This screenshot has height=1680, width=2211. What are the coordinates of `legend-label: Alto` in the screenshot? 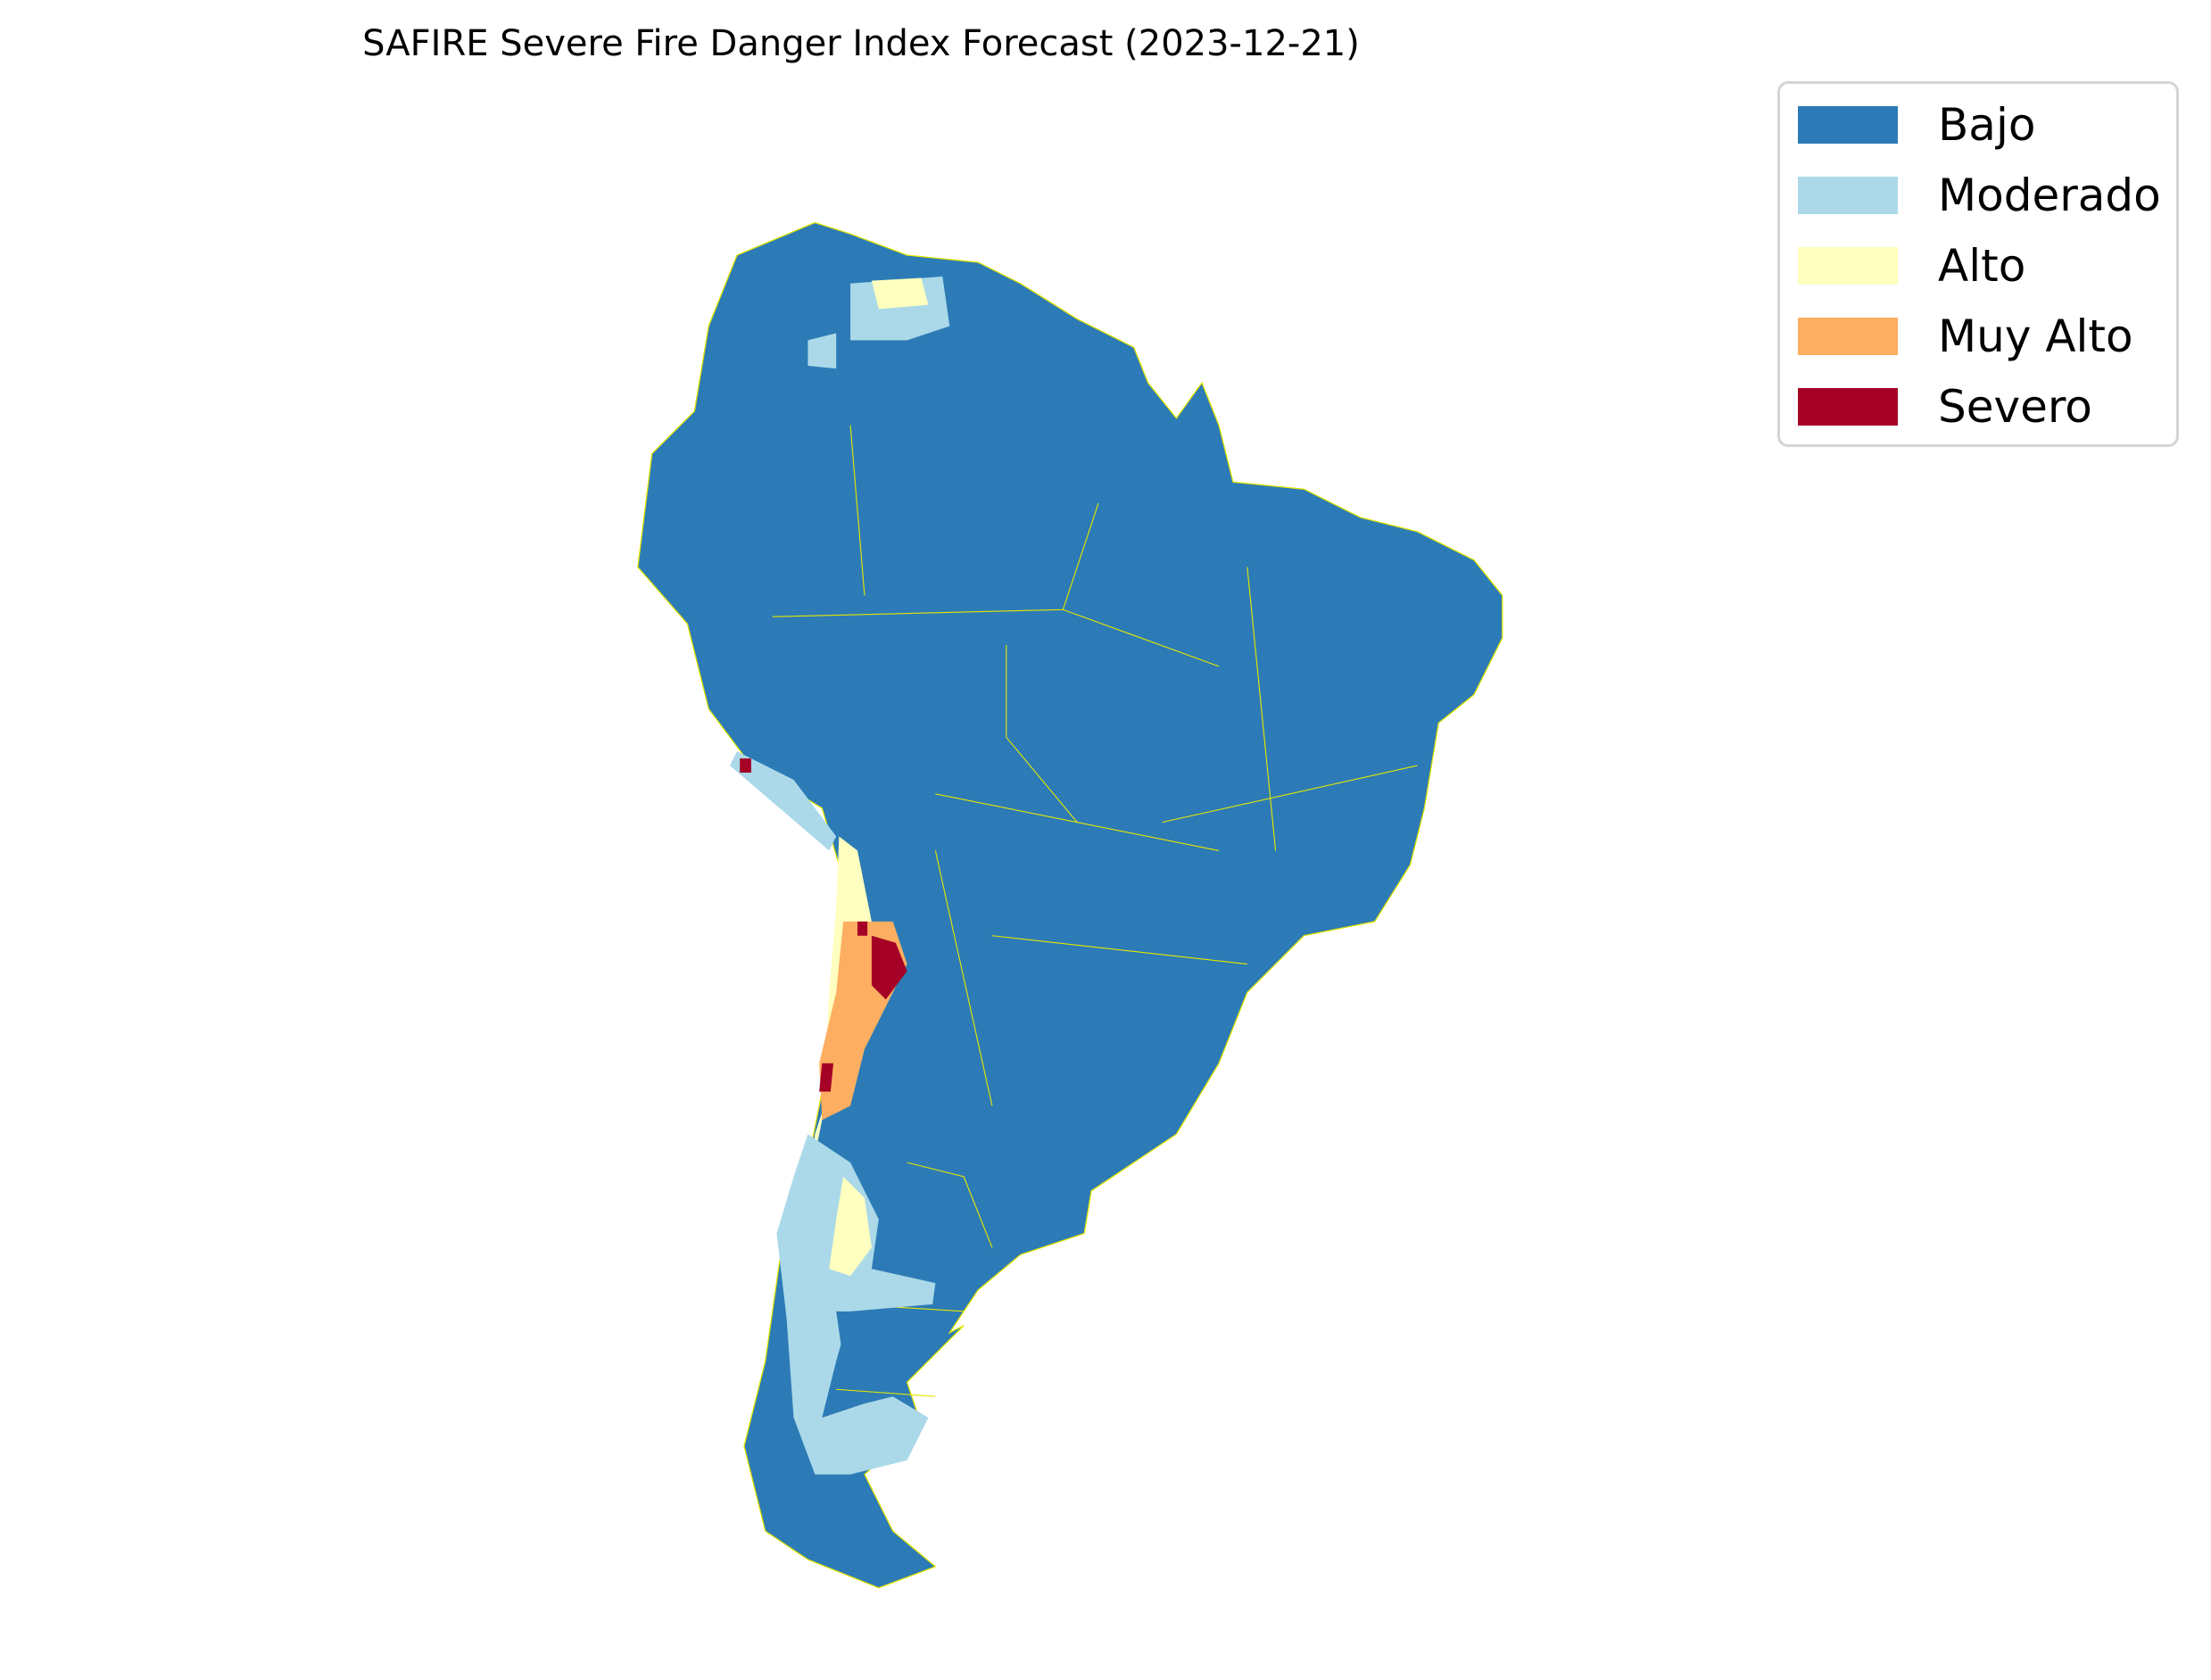 It's located at (1982, 266).